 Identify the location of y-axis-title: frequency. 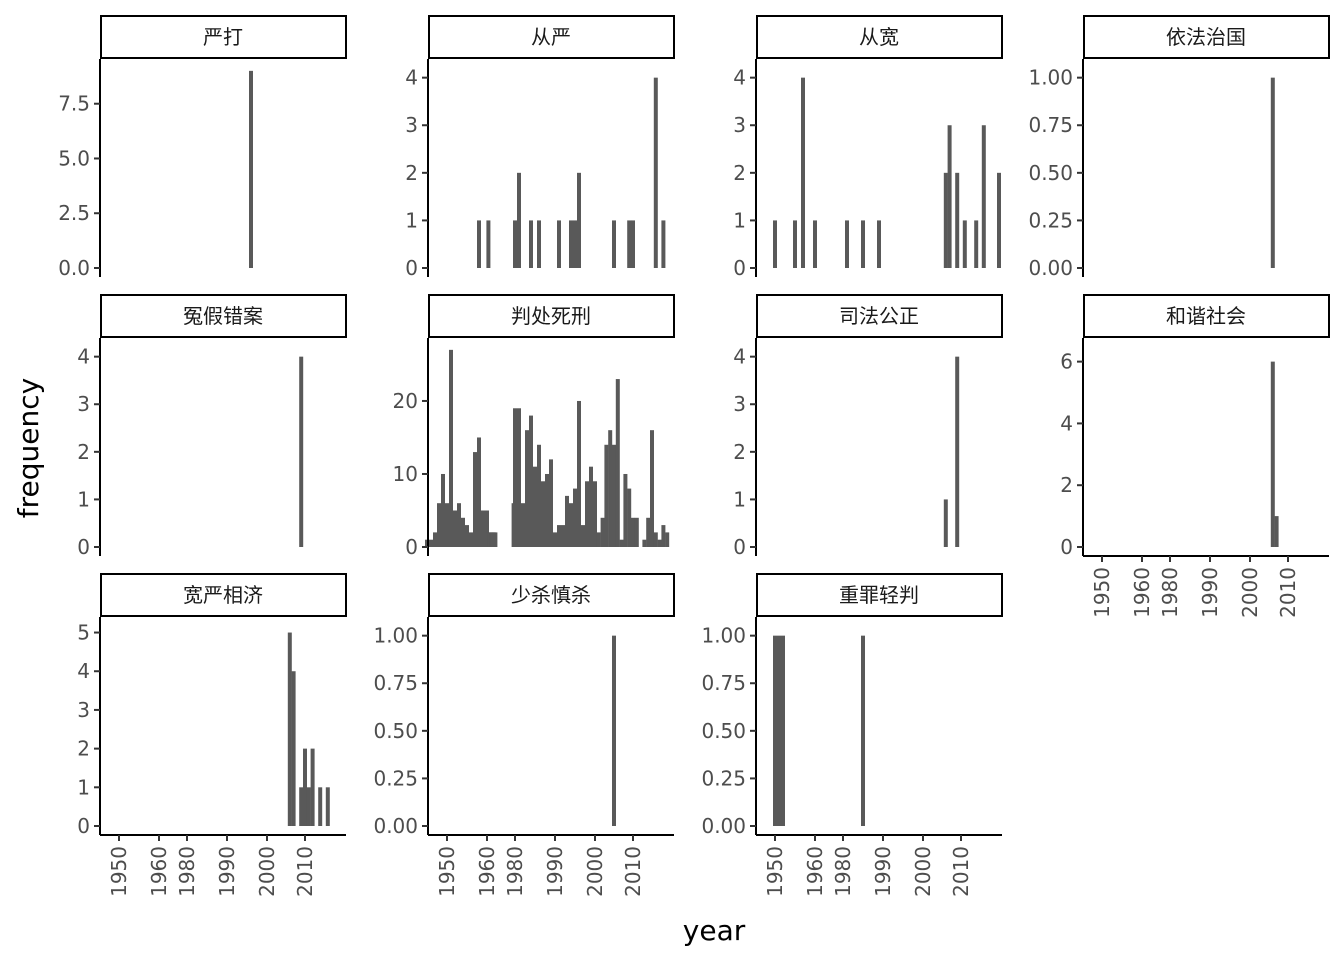
(28, 448).